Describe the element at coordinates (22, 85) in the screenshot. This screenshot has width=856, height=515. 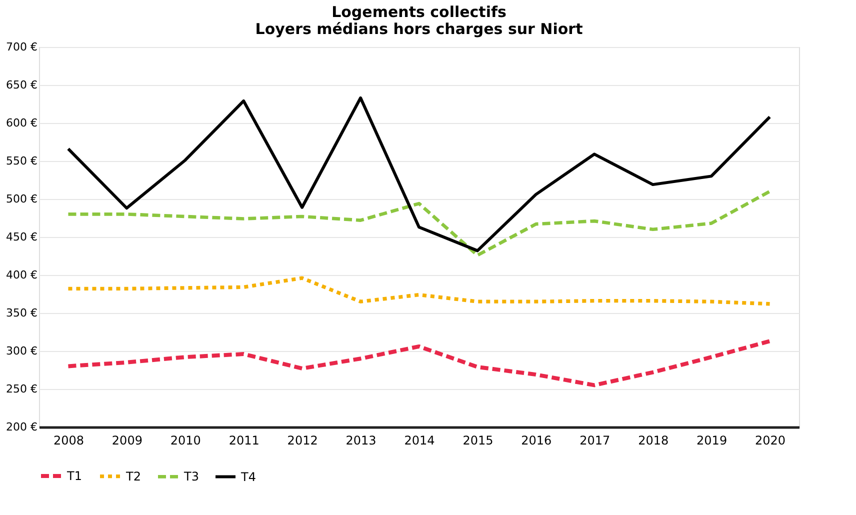
I see `y-tick-label: 650 €` at that location.